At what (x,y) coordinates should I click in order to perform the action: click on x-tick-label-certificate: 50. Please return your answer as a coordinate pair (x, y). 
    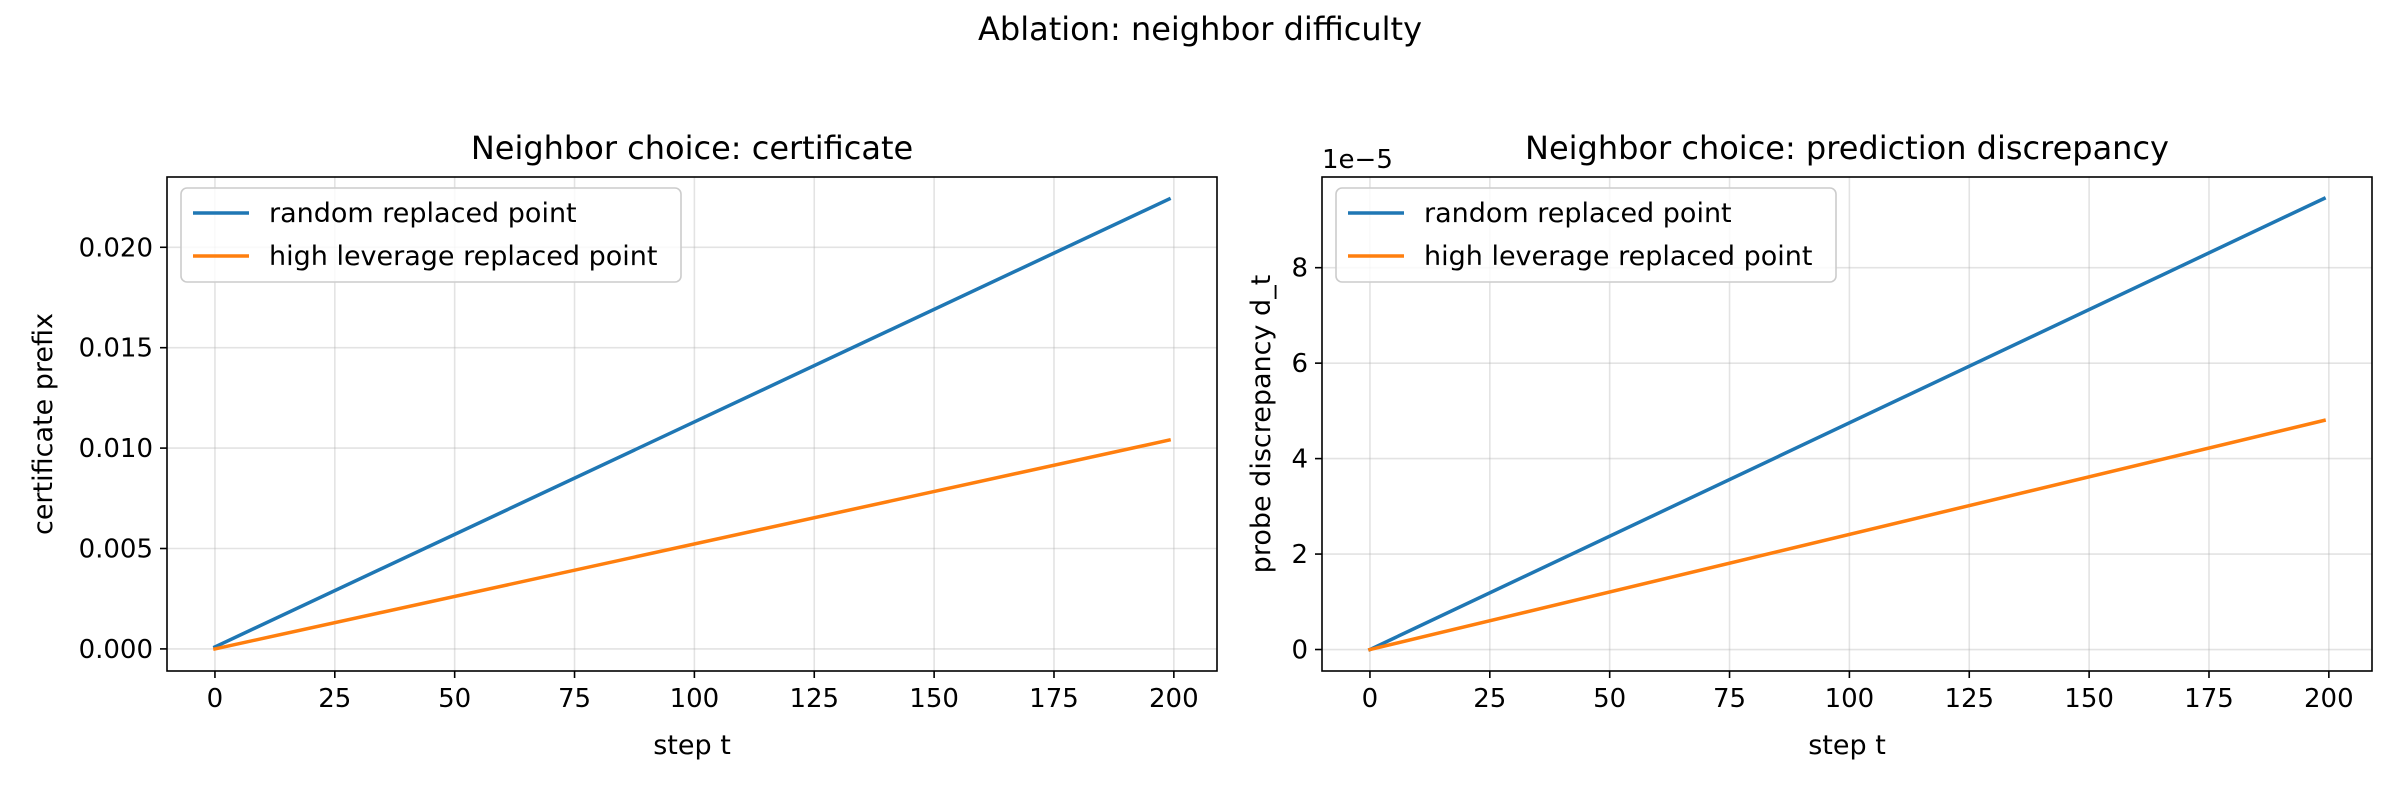
    Looking at the image, I should click on (454, 699).